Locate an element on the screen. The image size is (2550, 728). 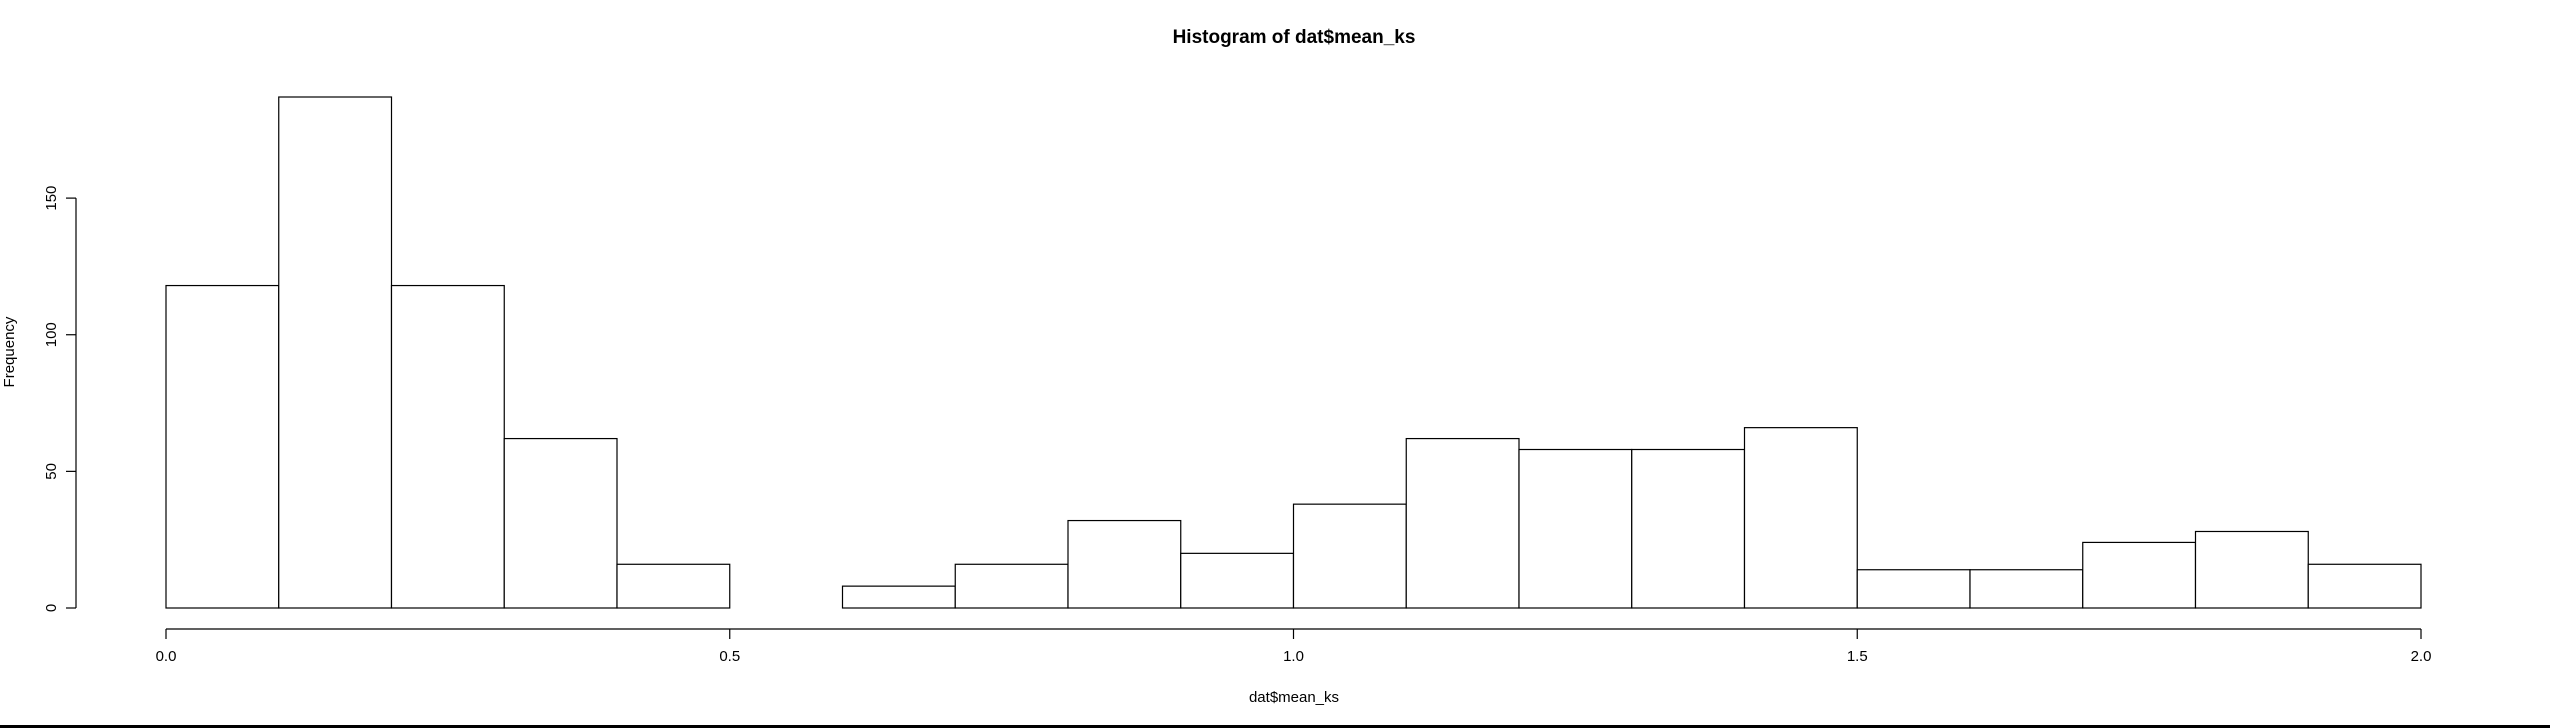
y-tick-label: 0 is located at coordinates (51, 608).